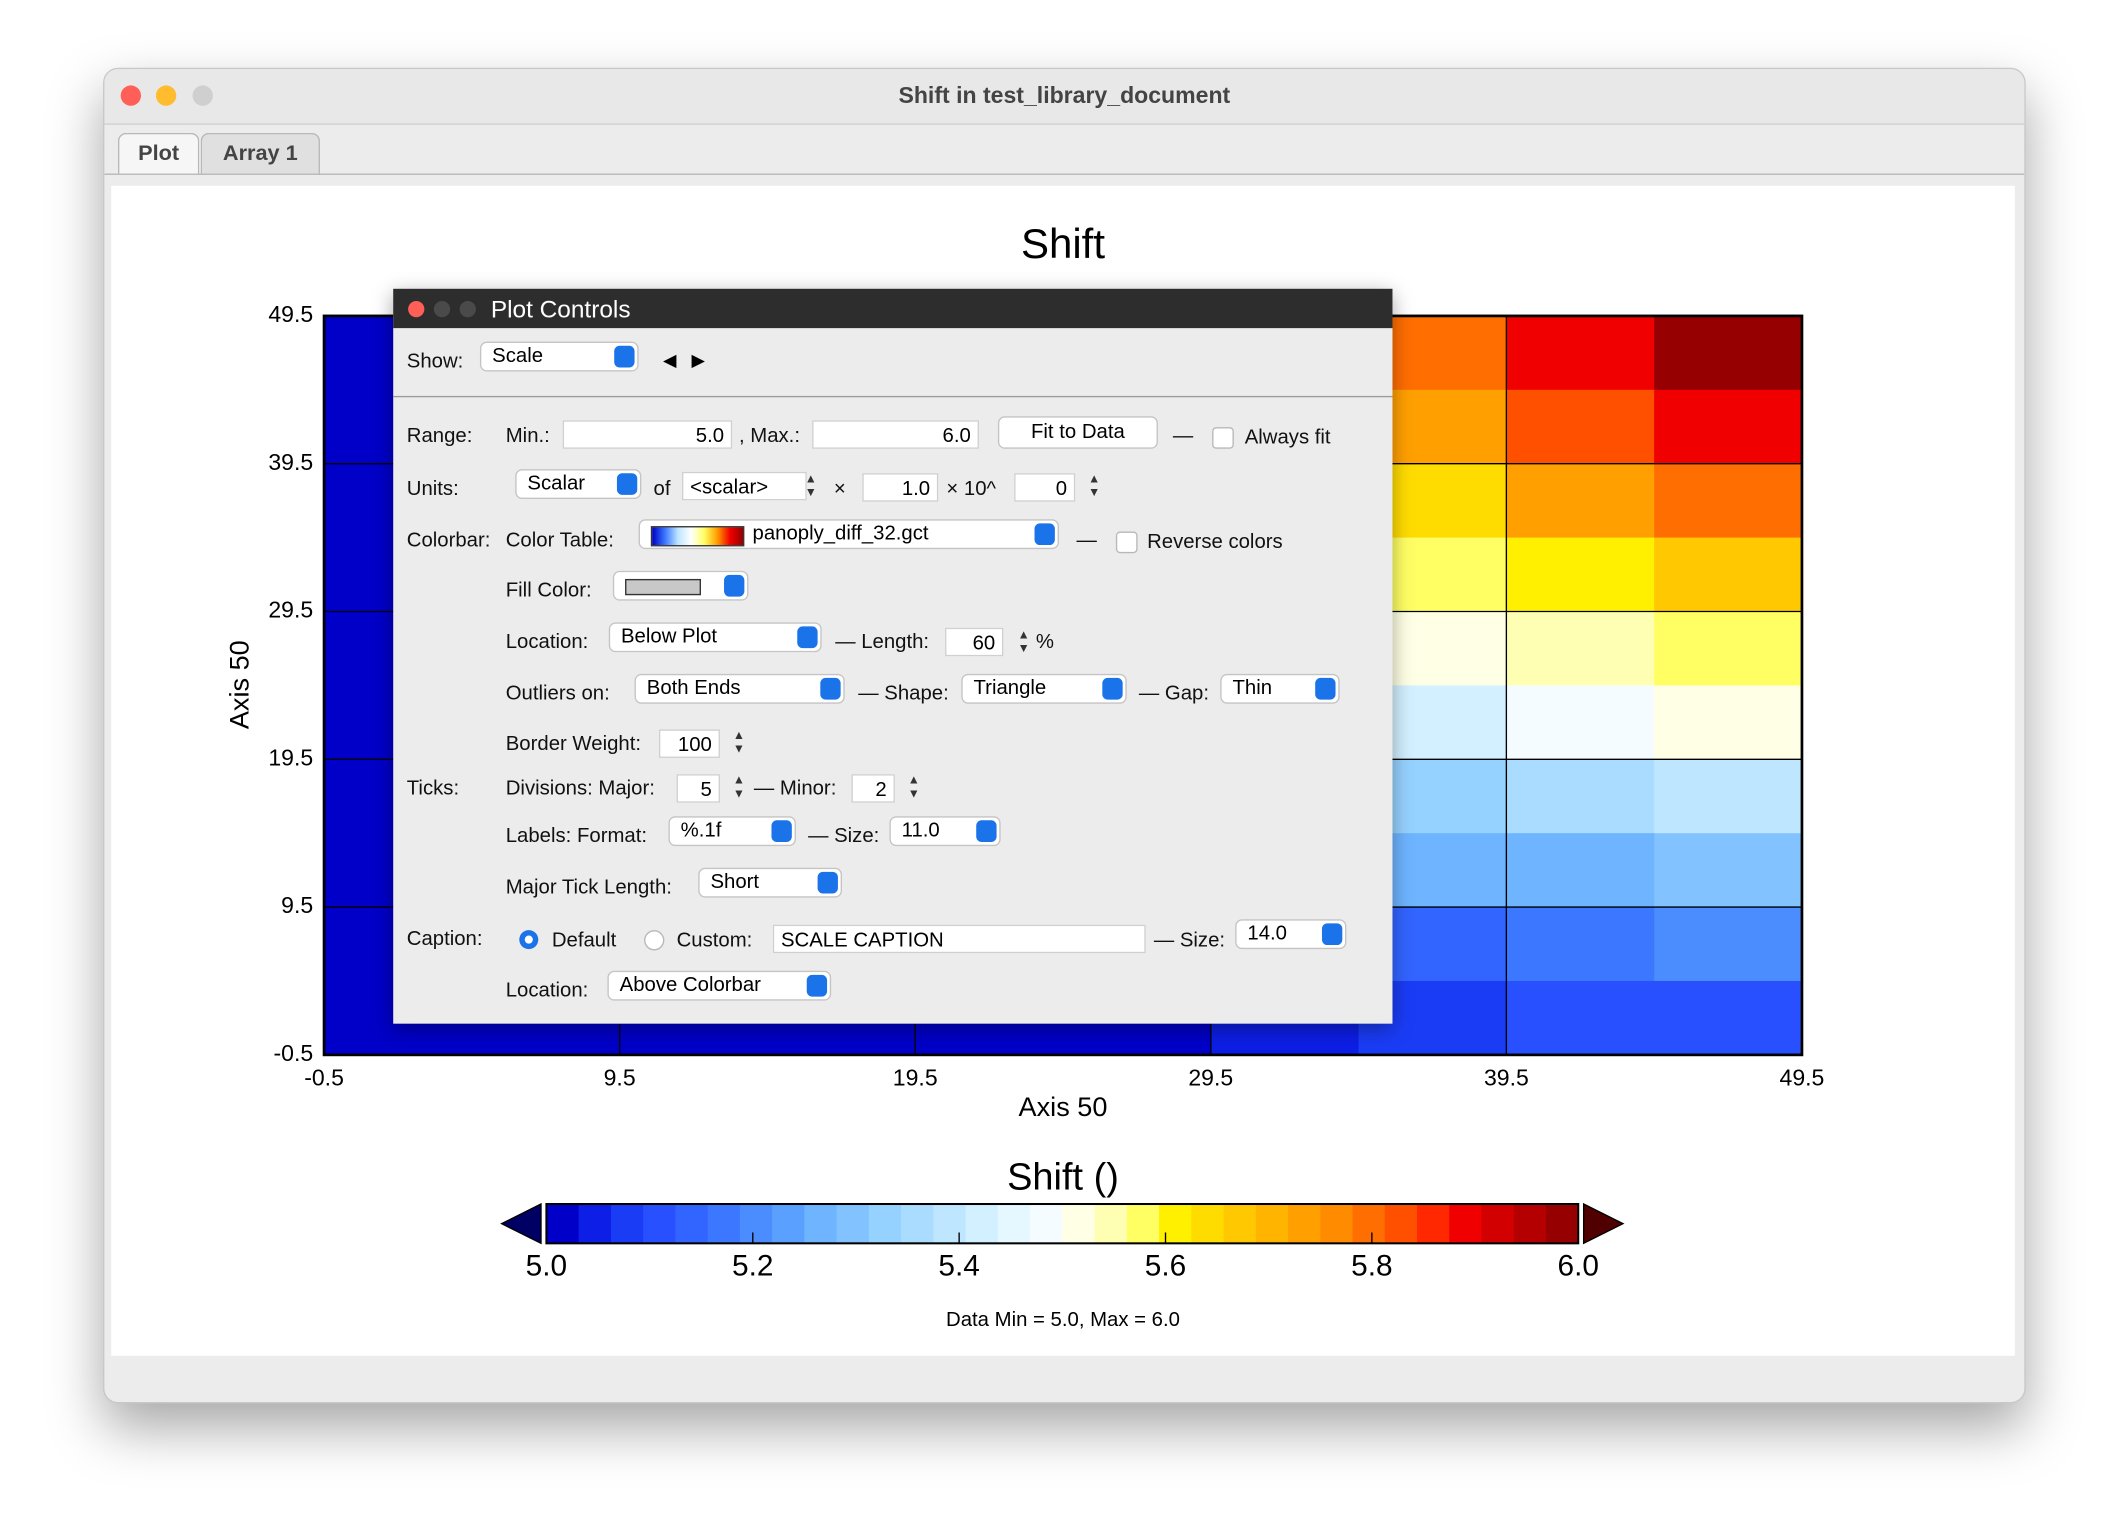  I want to click on label: Outliers on:, so click(557, 694).